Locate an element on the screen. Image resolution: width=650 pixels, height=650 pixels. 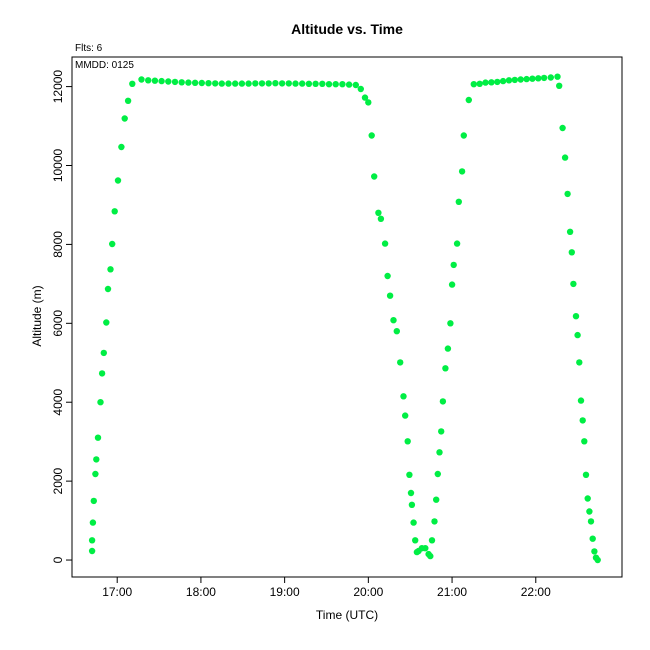
chart-title: Altitude vs. Time is located at coordinates (347, 29).